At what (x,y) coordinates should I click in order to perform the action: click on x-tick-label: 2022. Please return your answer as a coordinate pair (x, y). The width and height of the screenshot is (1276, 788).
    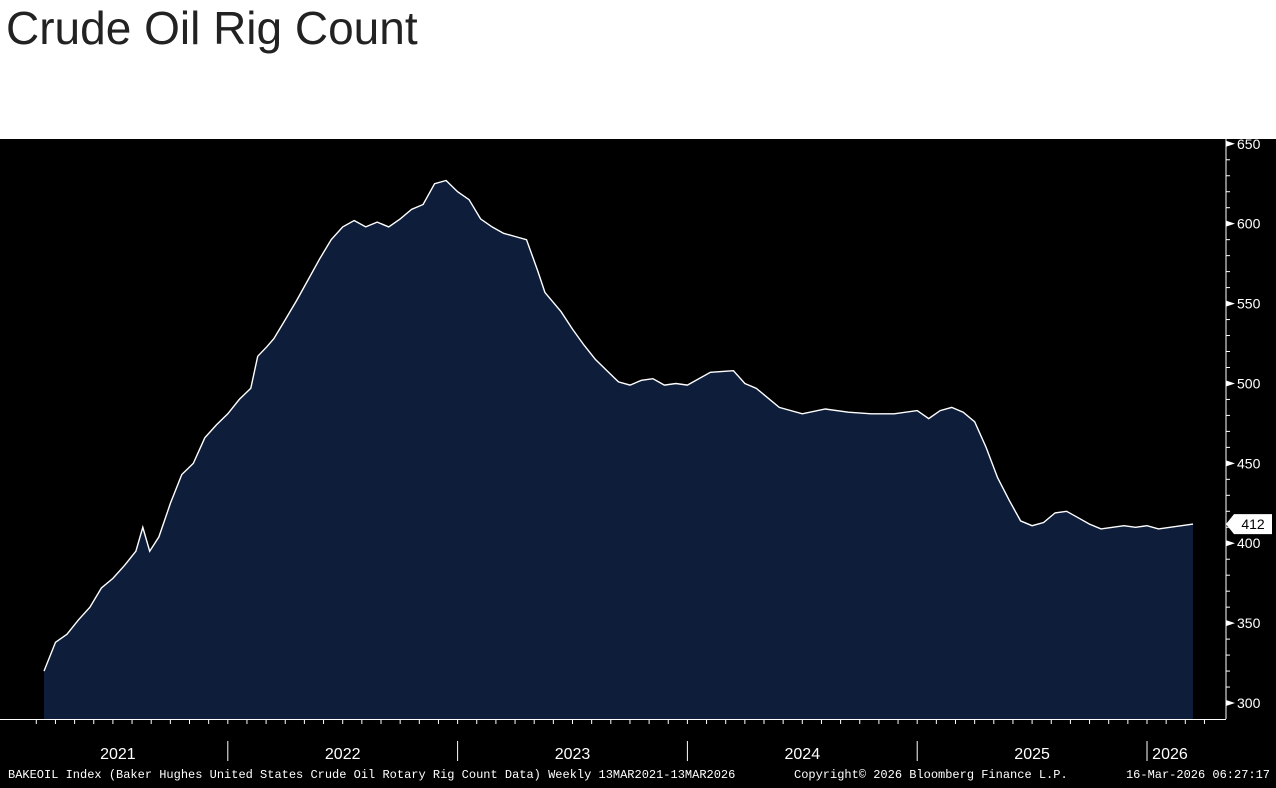
    Looking at the image, I should click on (343, 754).